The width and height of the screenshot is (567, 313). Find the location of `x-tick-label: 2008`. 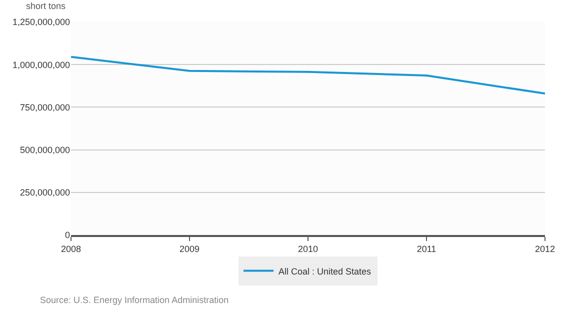

x-tick-label: 2008 is located at coordinates (71, 249).